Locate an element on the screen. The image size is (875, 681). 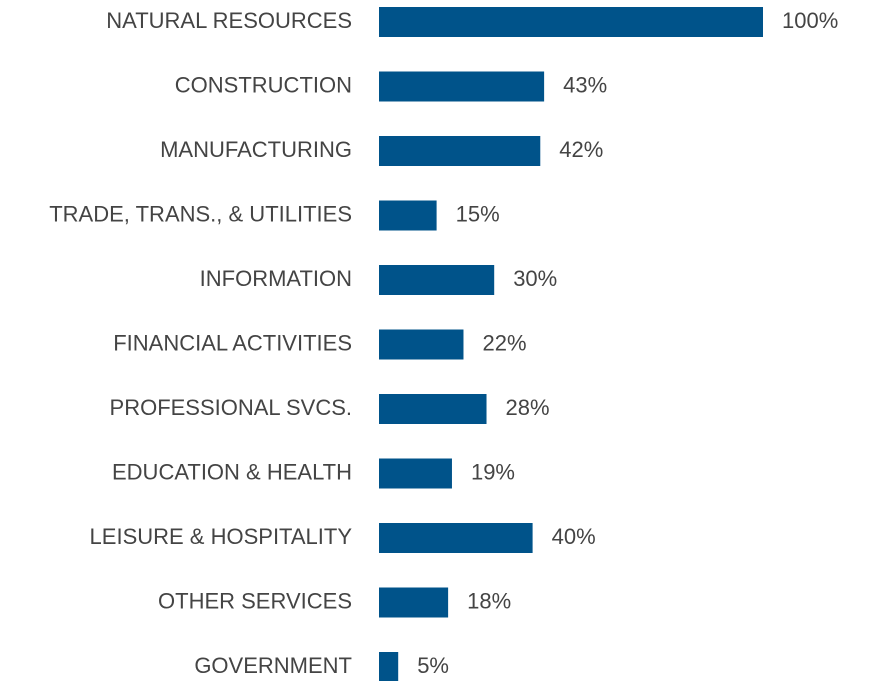
category-label: MANUFACTURING is located at coordinates (256, 149).